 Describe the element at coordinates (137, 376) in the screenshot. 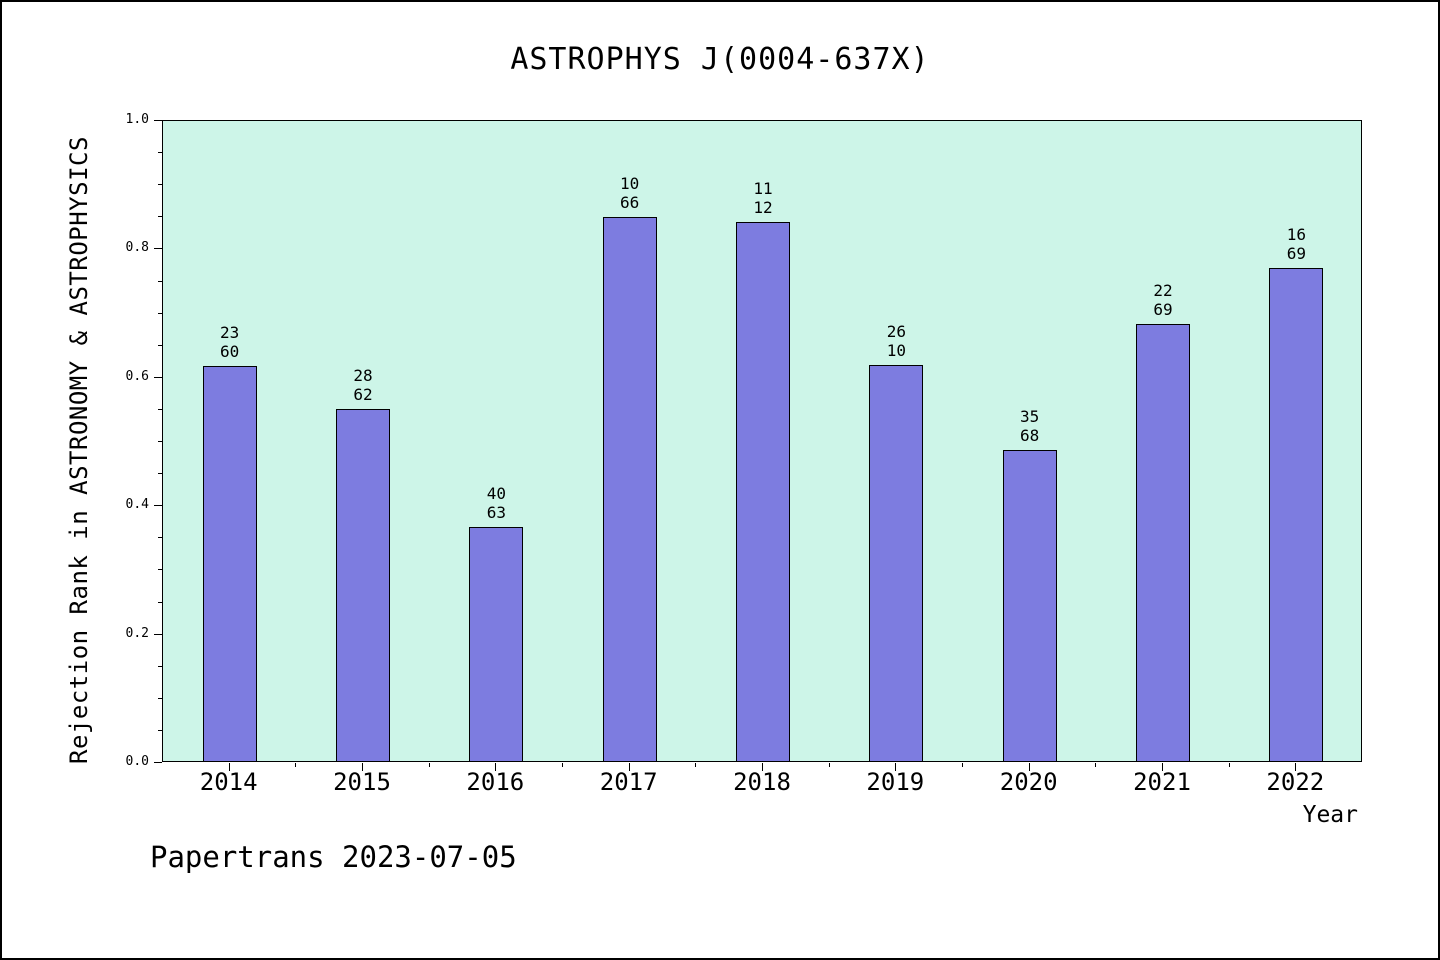

I see `y-tick-label-0.6: 0.6` at that location.